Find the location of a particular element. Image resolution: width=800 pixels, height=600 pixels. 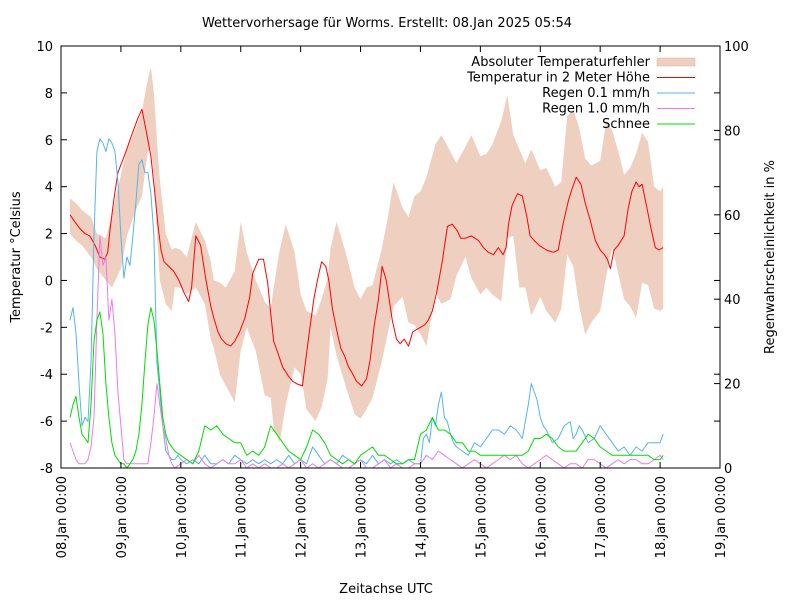

y-tick-label: -8 is located at coordinates (46, 469).